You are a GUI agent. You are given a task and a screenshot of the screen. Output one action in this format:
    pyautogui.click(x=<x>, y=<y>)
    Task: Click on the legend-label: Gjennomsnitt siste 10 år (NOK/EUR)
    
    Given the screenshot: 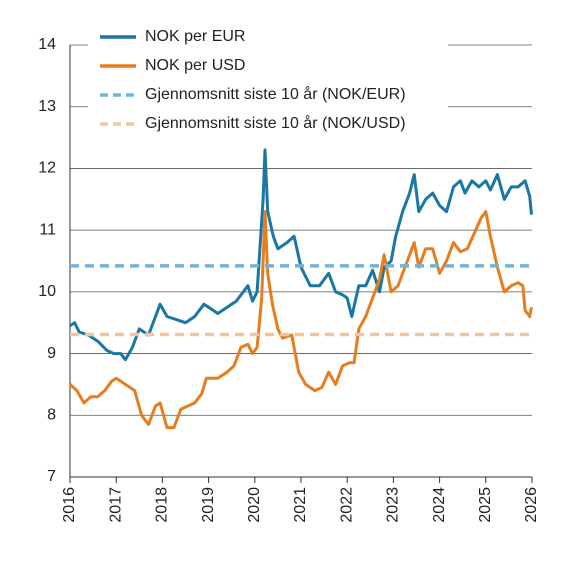 What is the action you would take?
    pyautogui.click(x=275, y=94)
    